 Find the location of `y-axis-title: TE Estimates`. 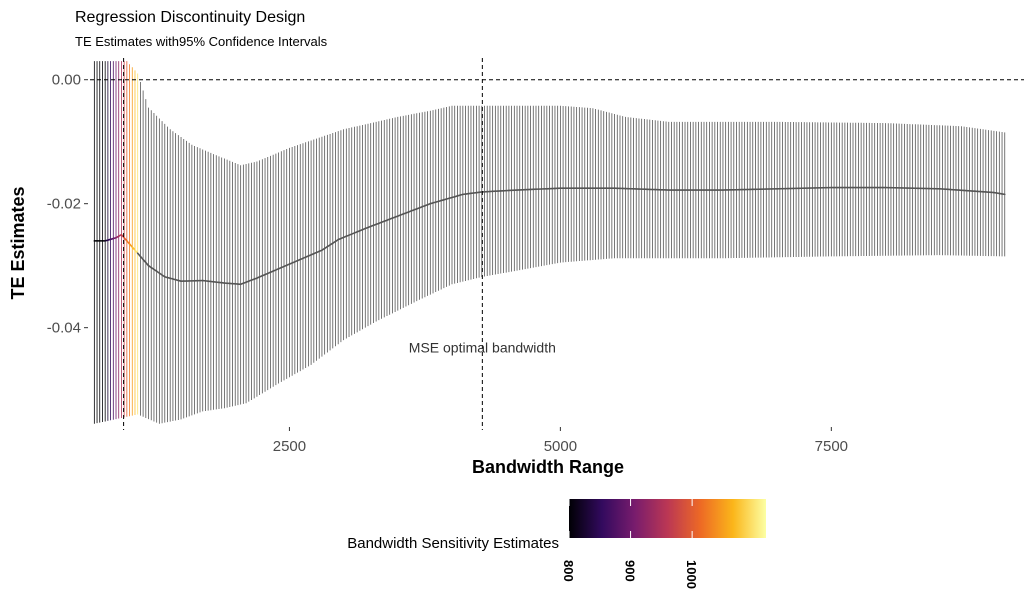

y-axis-title: TE Estimates is located at coordinates (18, 242).